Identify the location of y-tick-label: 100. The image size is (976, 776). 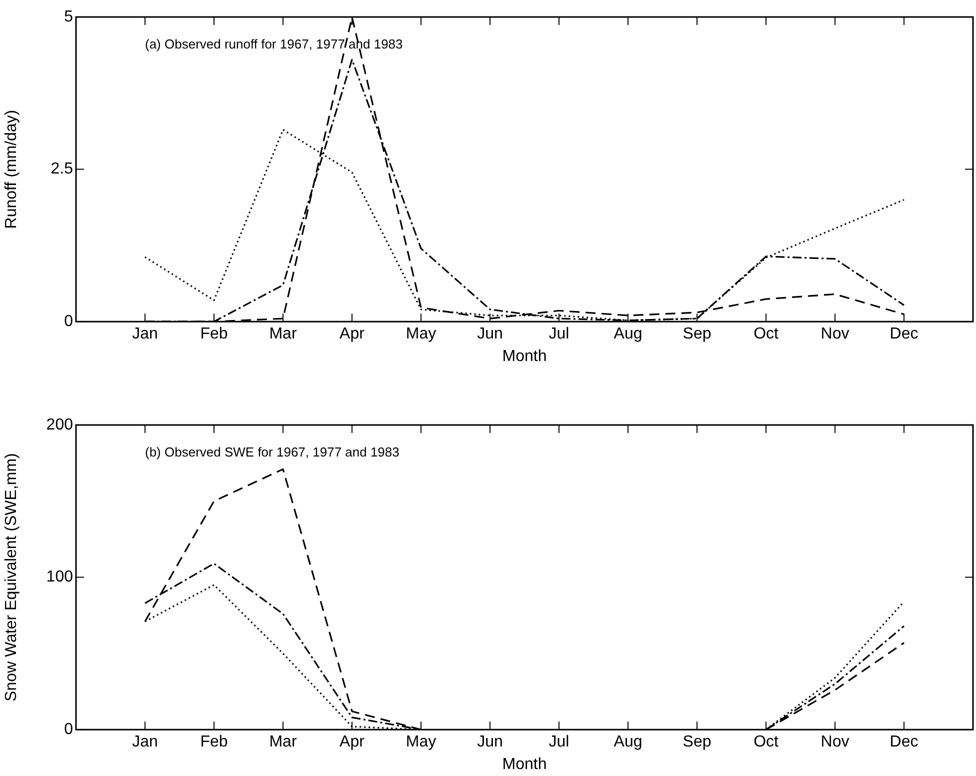
(60, 577).